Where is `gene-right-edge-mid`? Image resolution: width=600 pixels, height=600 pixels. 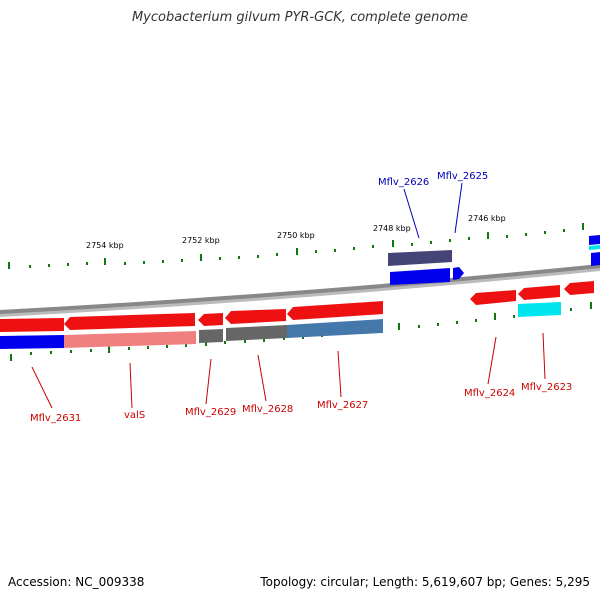 gene-right-edge-mid is located at coordinates (595, 259).